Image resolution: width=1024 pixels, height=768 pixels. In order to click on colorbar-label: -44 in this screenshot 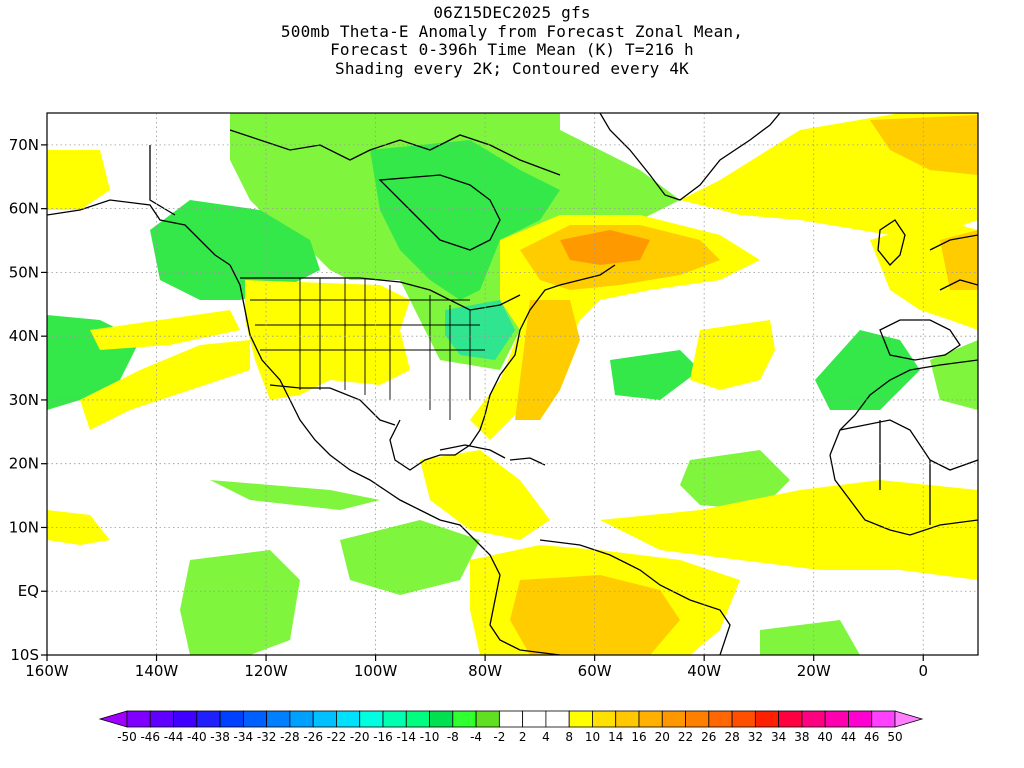, I will do `click(174, 737)`.